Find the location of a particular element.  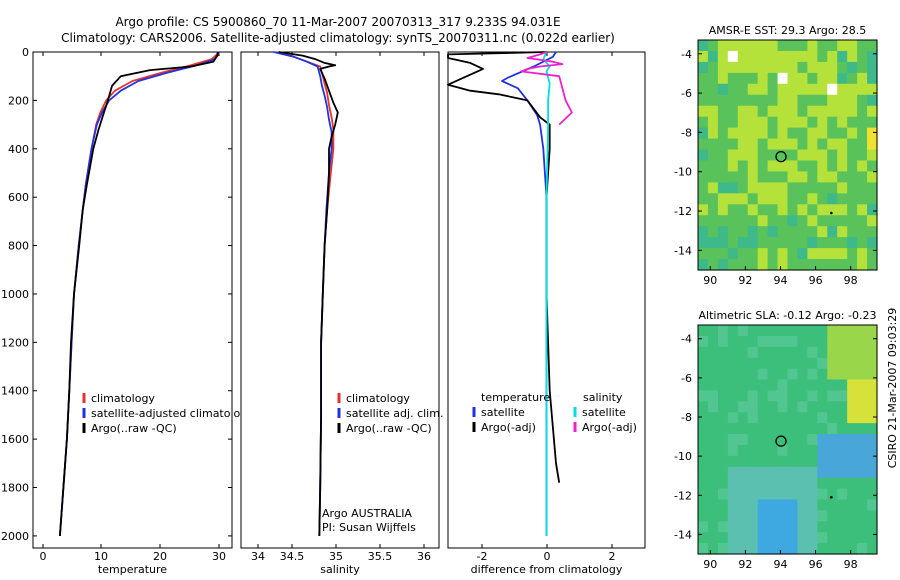

amsr-map-ytick-label: -4 is located at coordinates (686, 54).